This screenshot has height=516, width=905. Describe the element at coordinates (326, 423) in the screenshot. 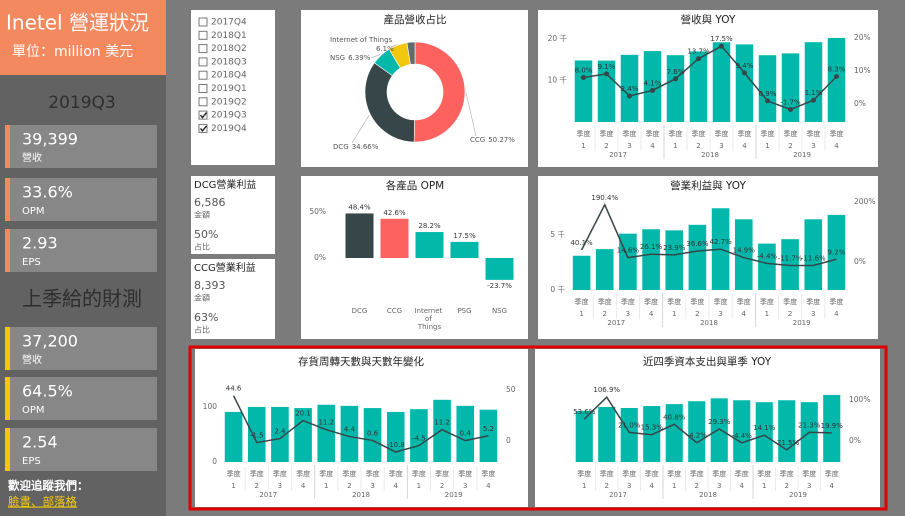

I see `value-label: 11.2` at that location.